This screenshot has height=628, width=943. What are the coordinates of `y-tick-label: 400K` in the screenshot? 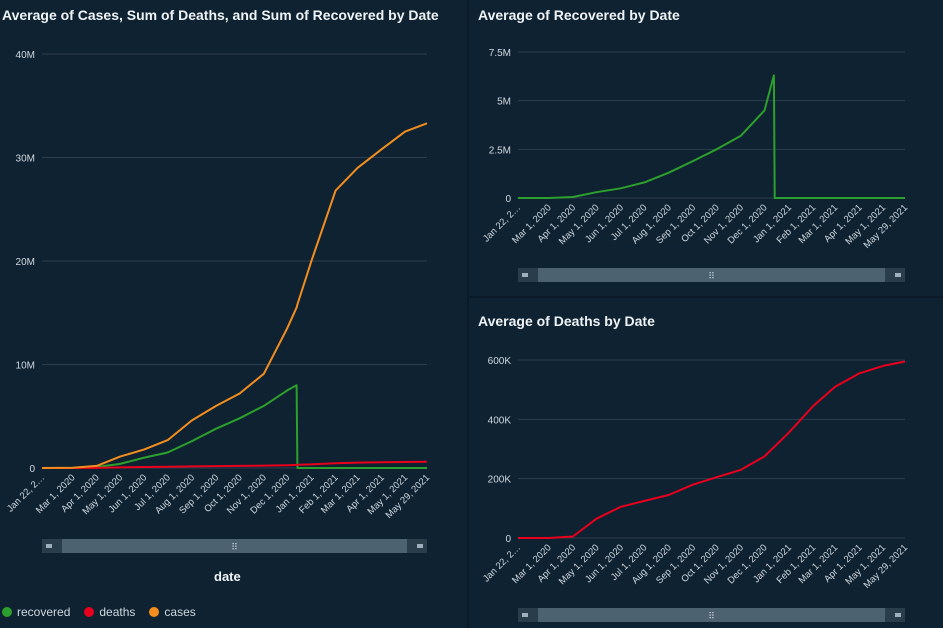 It's located at (500, 420).